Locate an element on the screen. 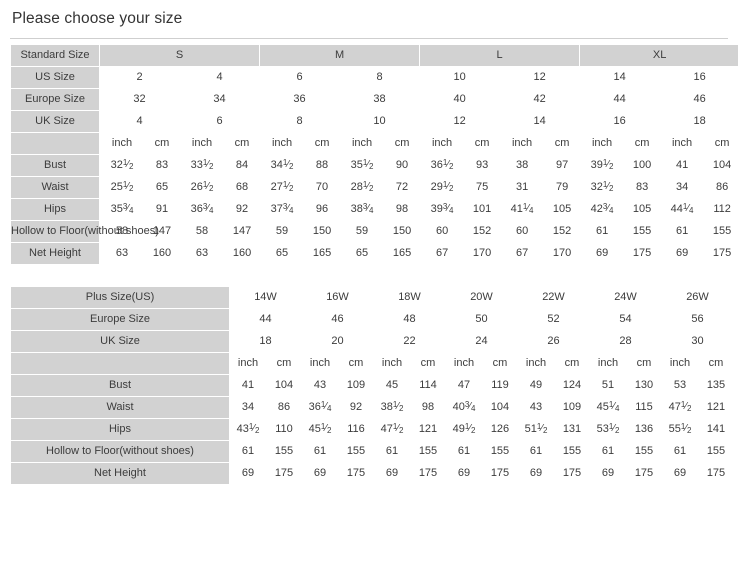  measure-cm-value: 98 is located at coordinates (402, 209).